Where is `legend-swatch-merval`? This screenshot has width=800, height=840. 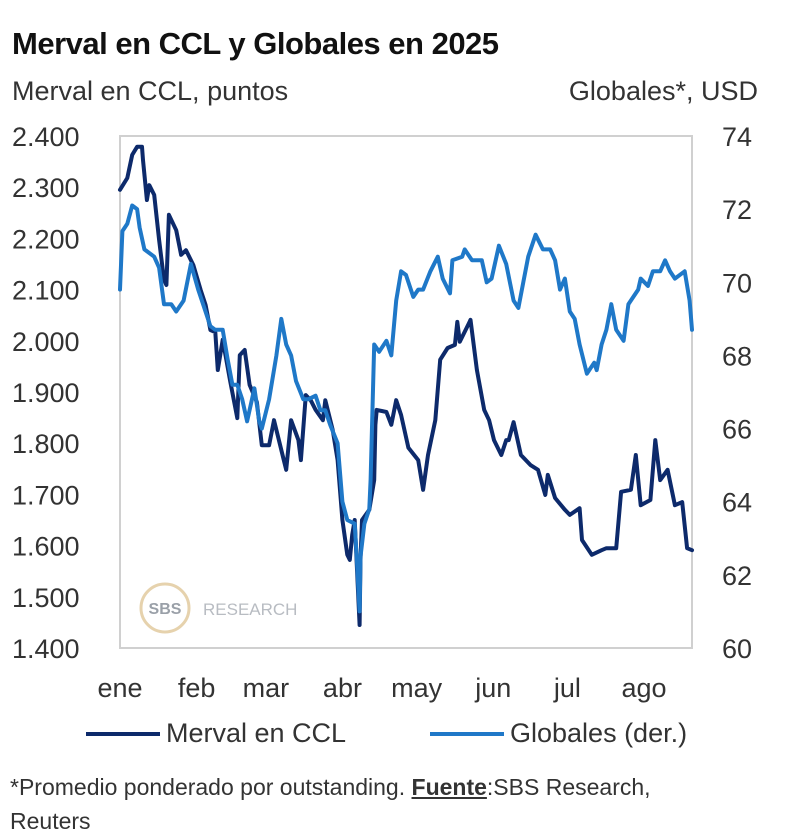
legend-swatch-merval is located at coordinates (123, 733).